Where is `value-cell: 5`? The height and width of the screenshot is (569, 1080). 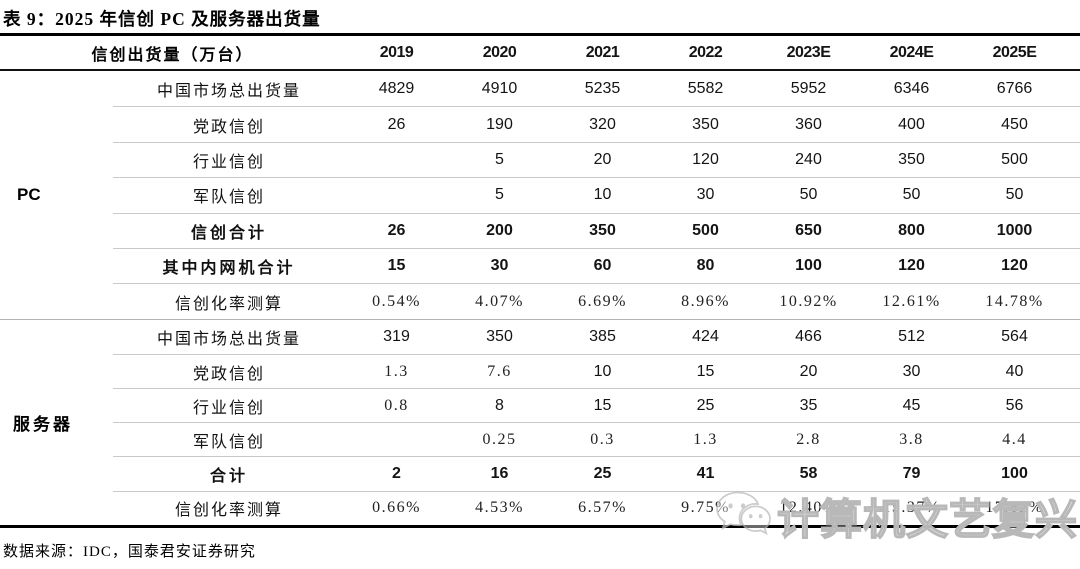 value-cell: 5 is located at coordinates (499, 159).